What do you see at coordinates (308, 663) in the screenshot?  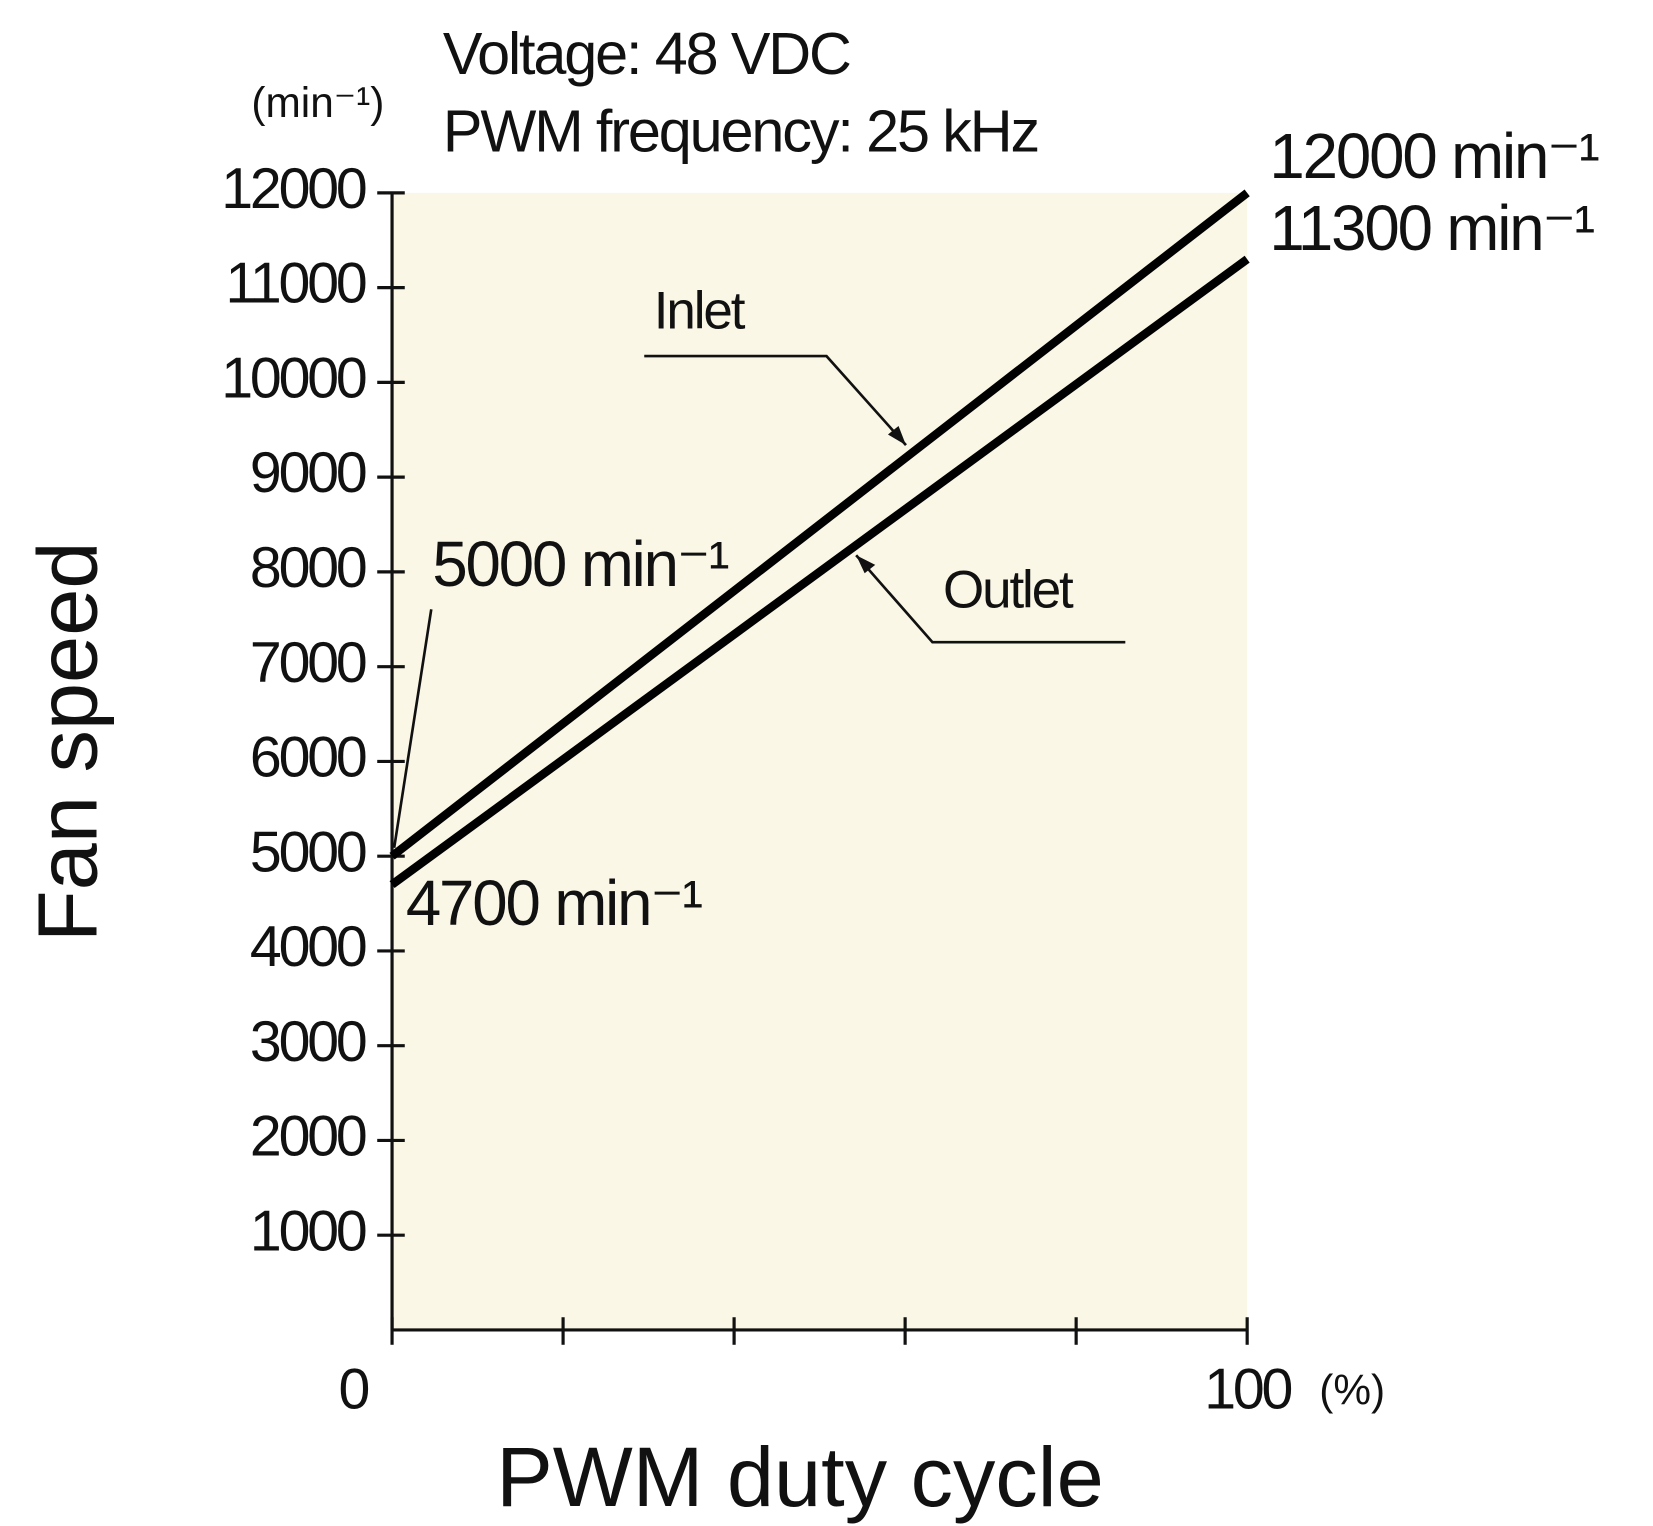 I see `y-tick-label: 7000` at bounding box center [308, 663].